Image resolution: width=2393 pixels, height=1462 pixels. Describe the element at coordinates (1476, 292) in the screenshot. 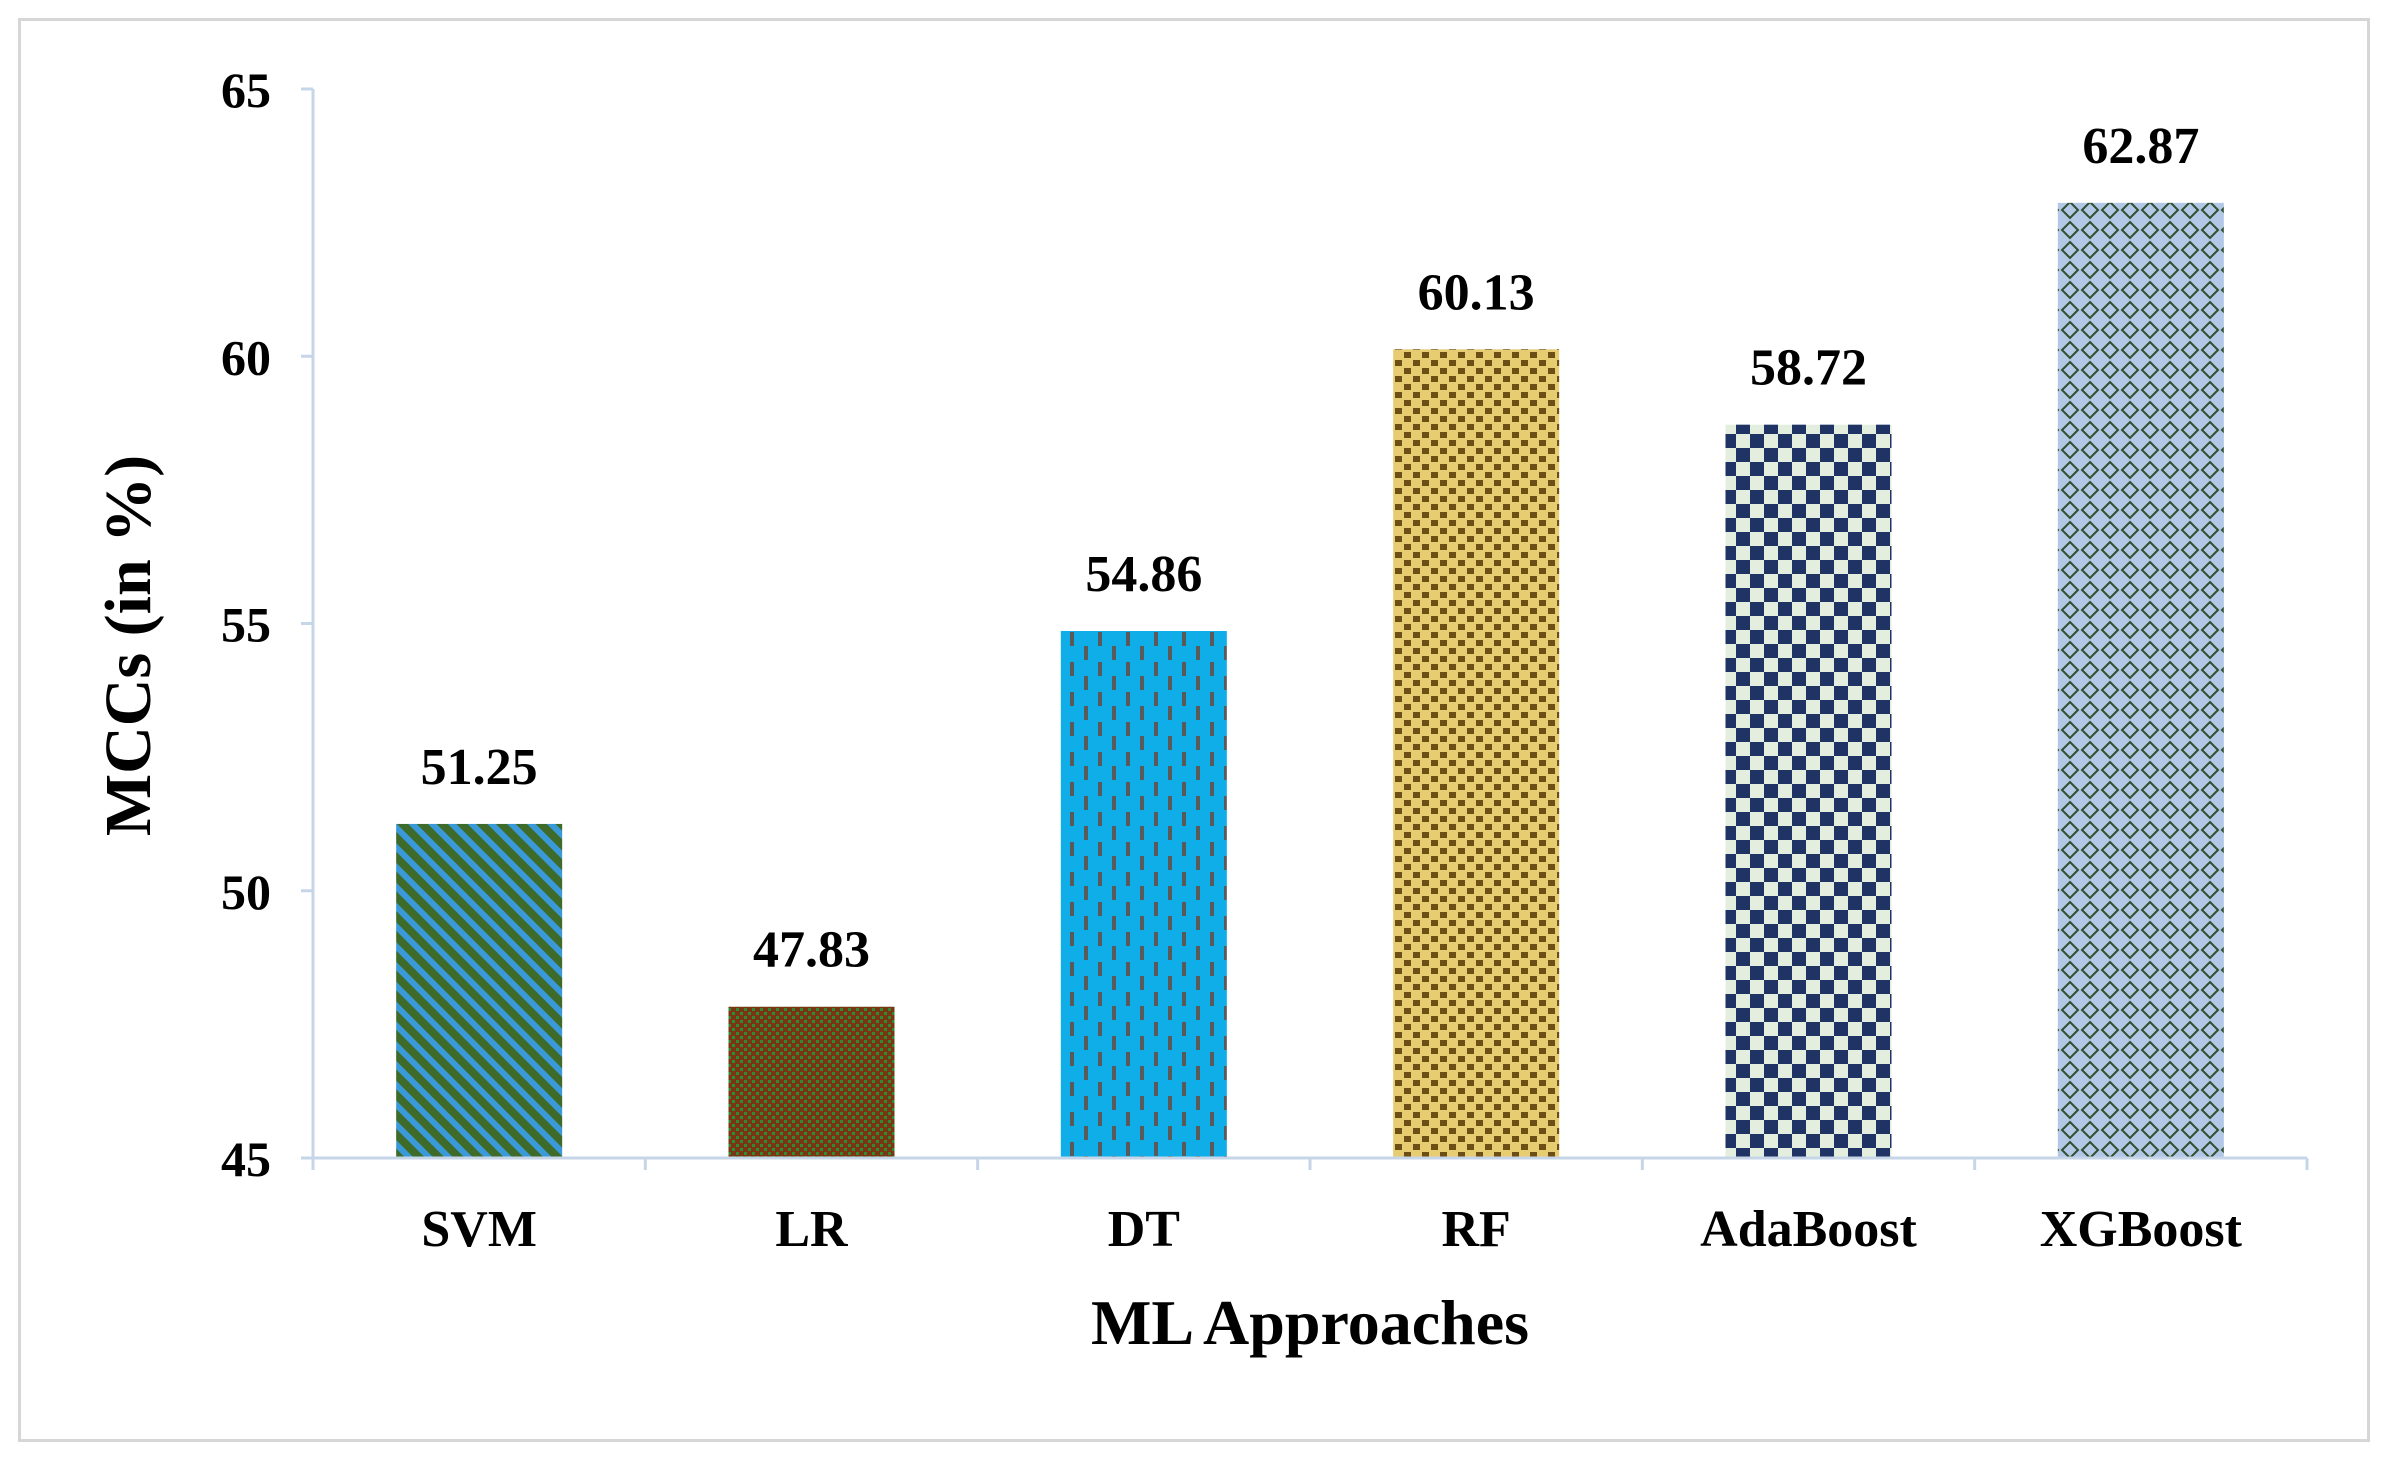

I see `data-label-rf: 60.13` at that location.